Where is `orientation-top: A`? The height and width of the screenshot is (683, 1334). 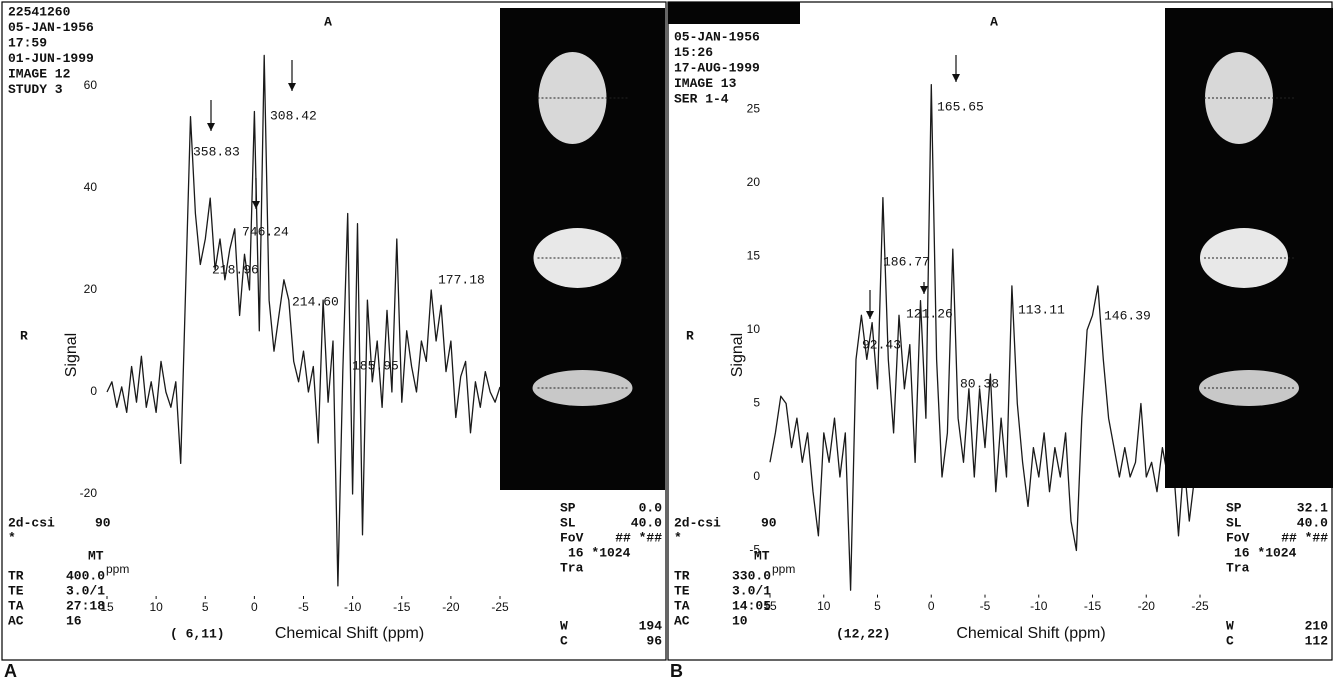
orientation-top: A is located at coordinates (994, 21).